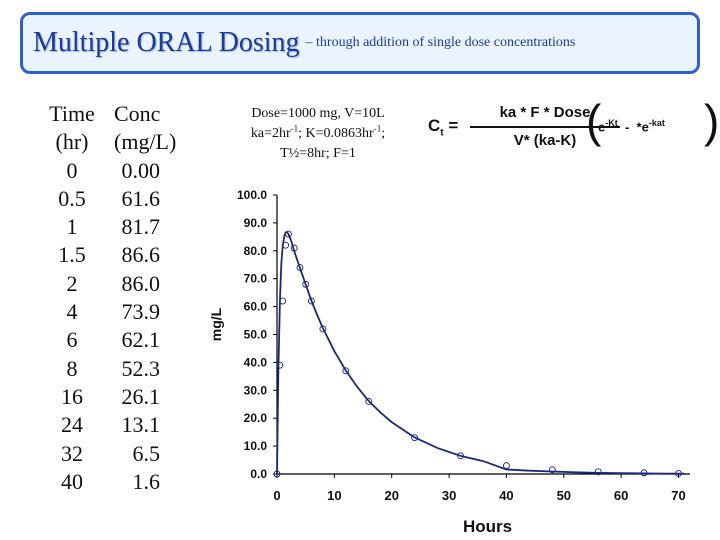 This screenshot has width=720, height=540. Describe the element at coordinates (141, 312) in the screenshot. I see `conc-cell: 73.9` at that location.